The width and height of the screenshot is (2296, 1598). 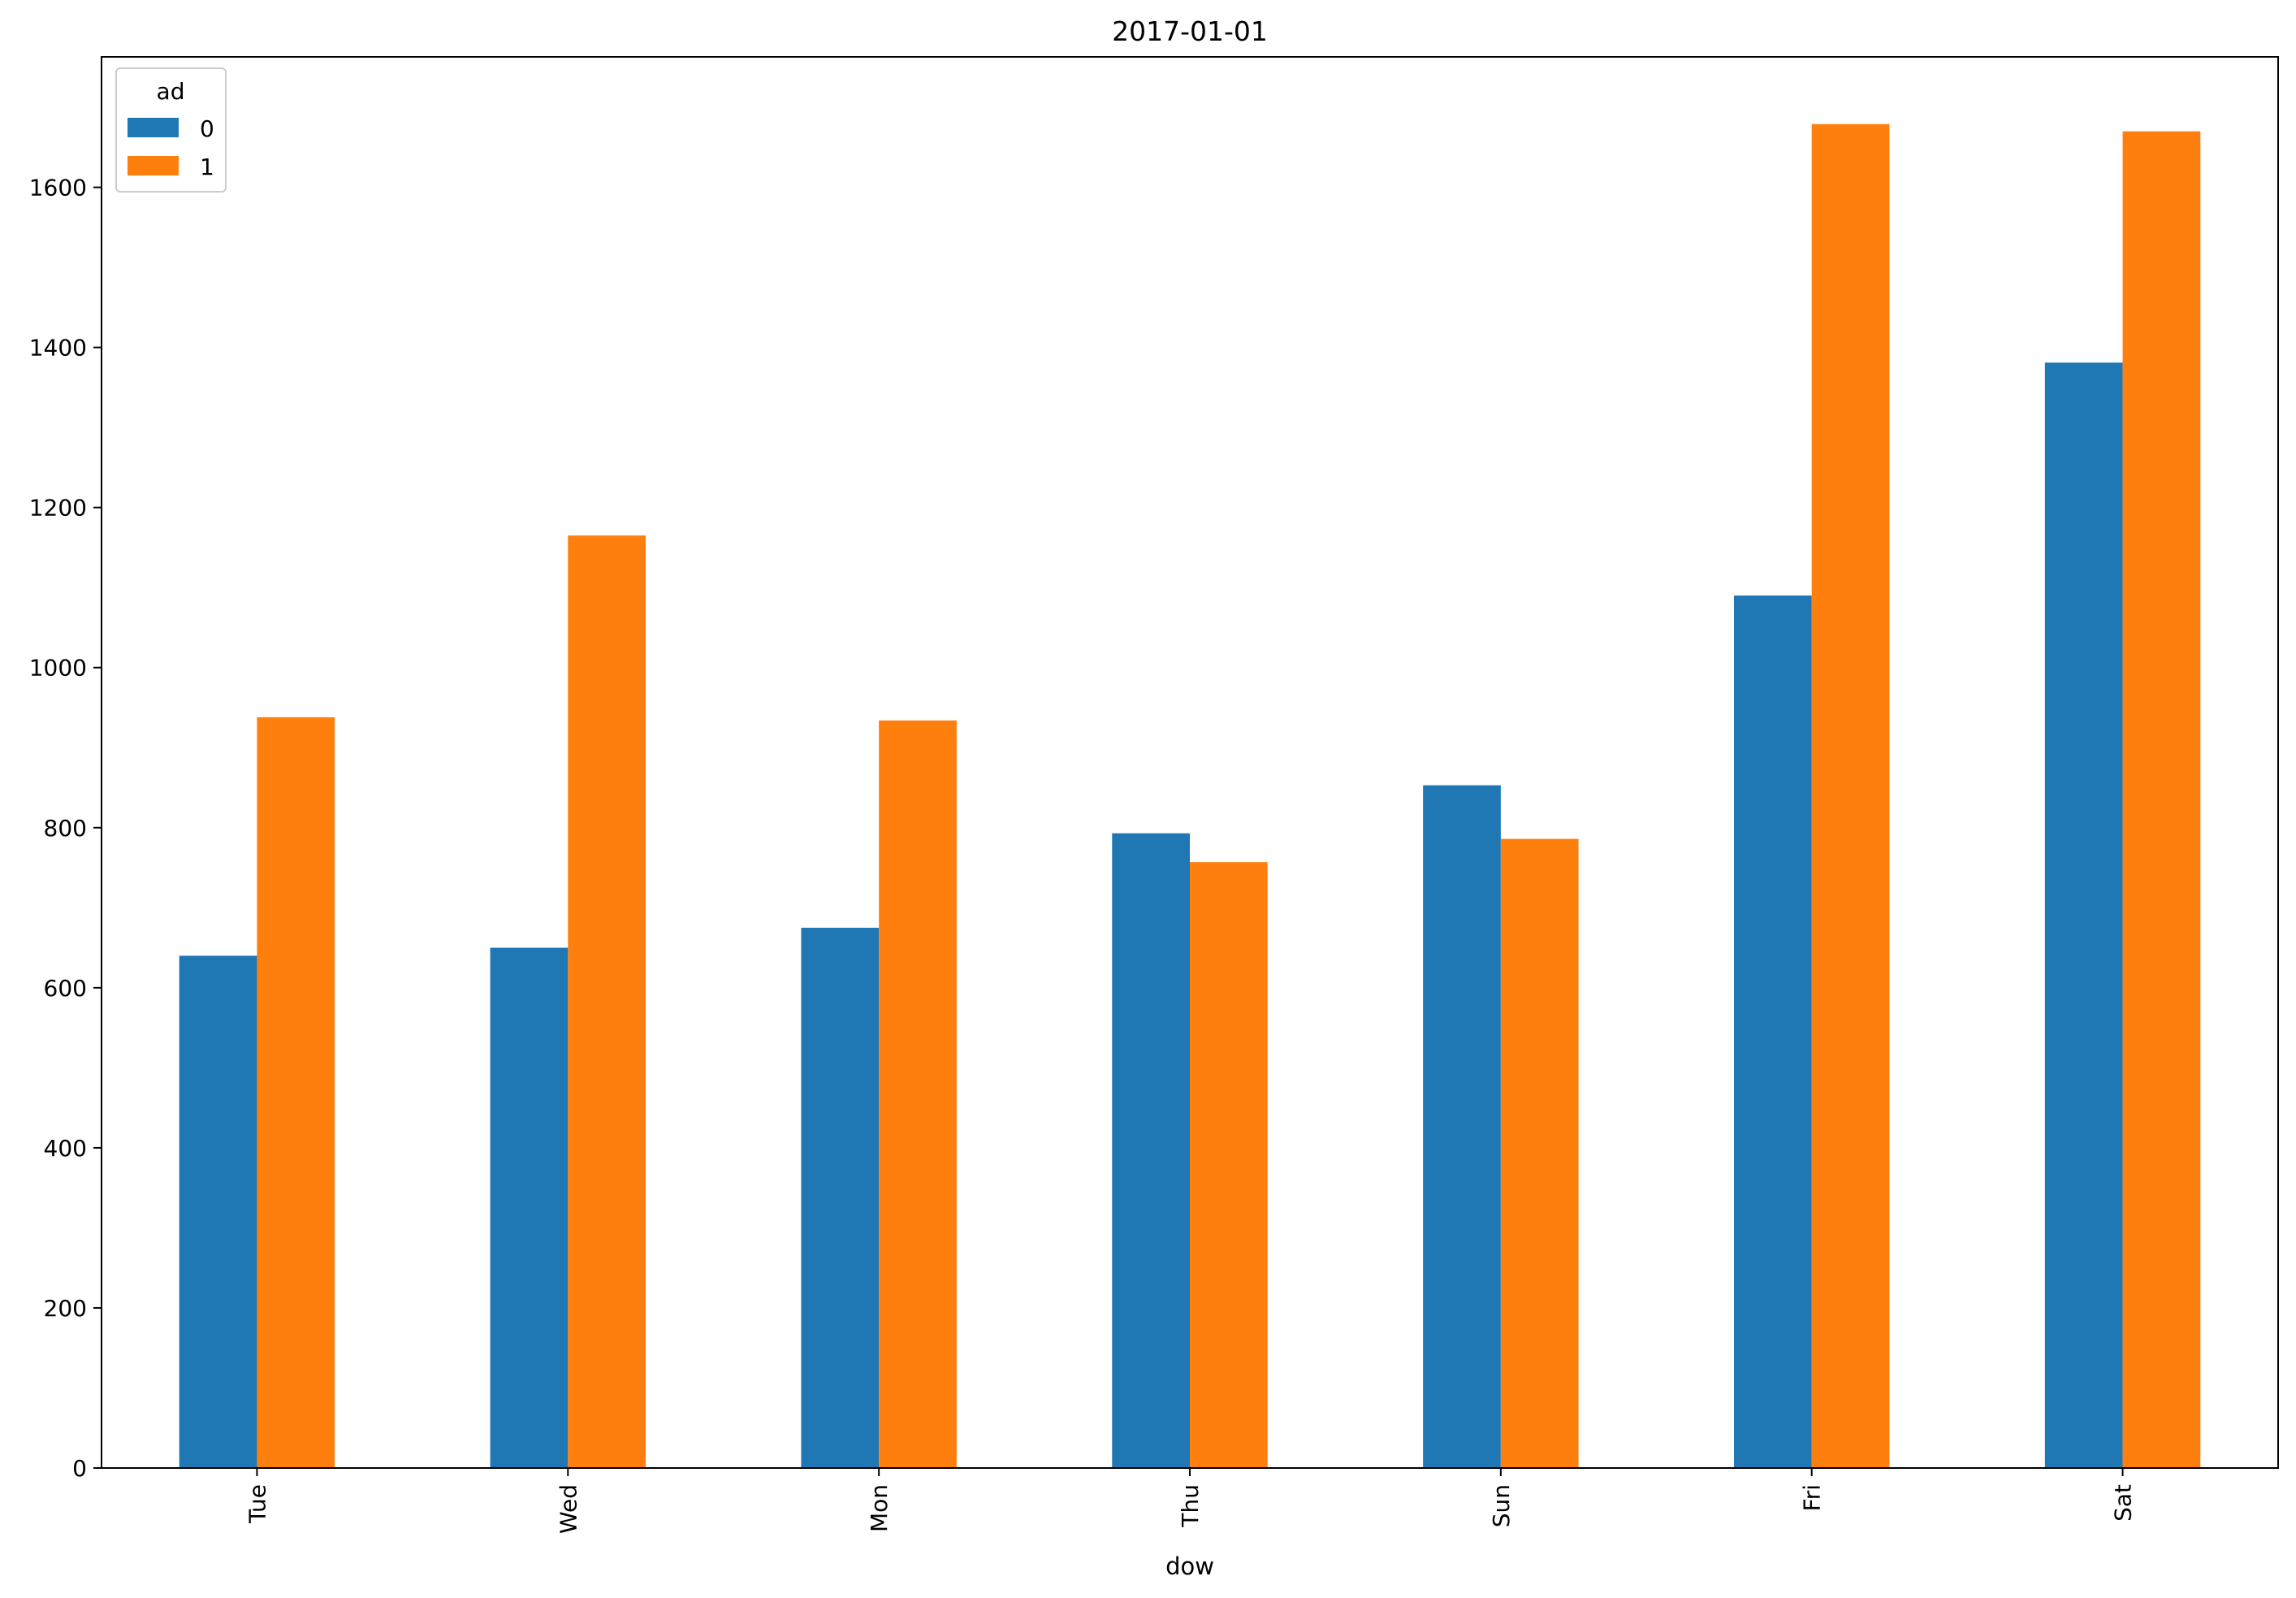 I want to click on x-axis-label: dow, so click(x=1189, y=1566).